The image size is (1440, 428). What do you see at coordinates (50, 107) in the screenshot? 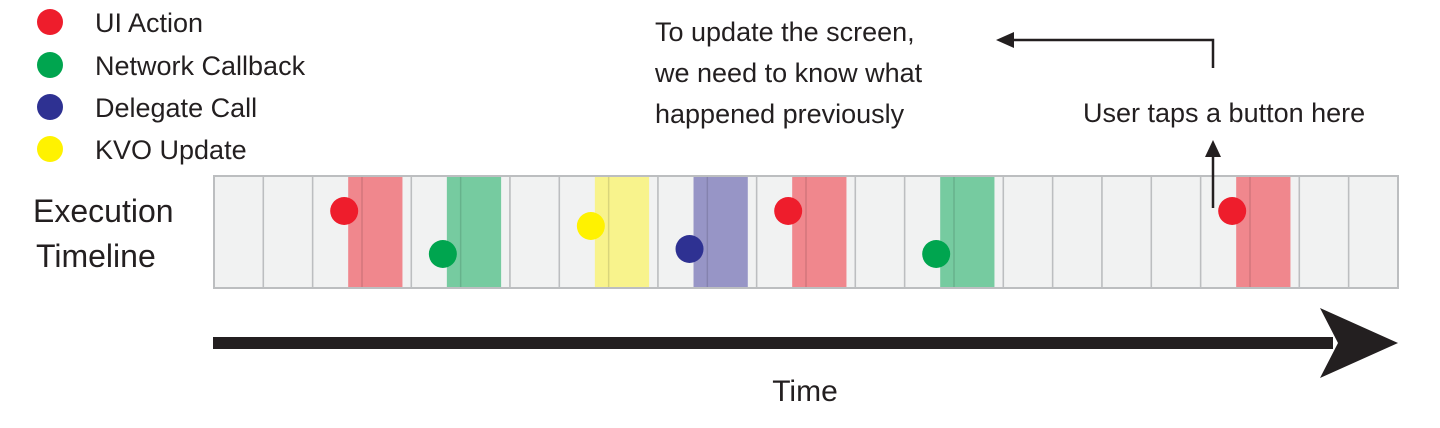
I see `delegate-call-dot-icon` at bounding box center [50, 107].